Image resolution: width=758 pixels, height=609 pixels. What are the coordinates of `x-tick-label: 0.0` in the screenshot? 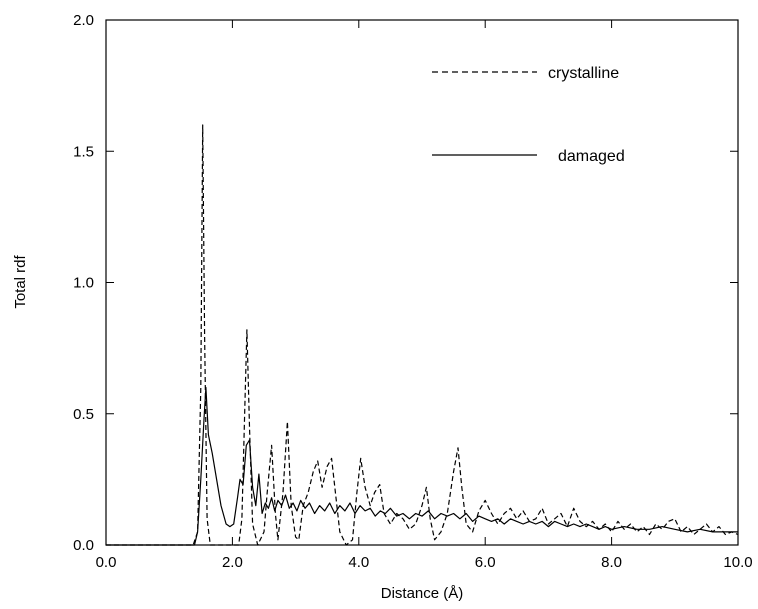 It's located at (106, 562).